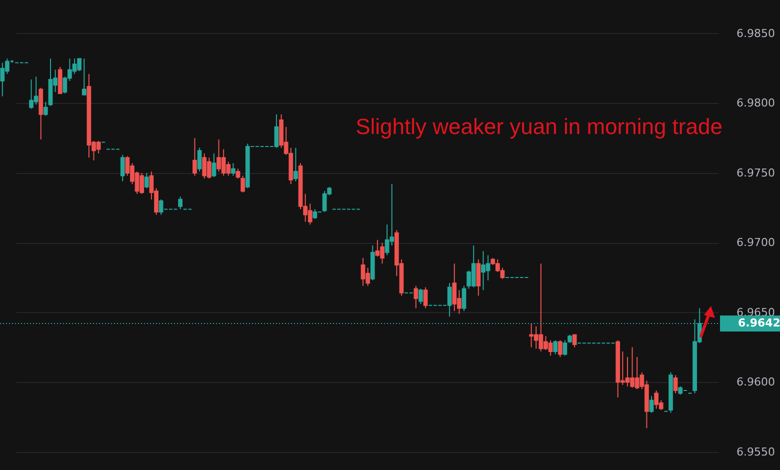 This screenshot has height=470, width=780. What do you see at coordinates (759, 323) in the screenshot?
I see `ref-line-label: 6.9642` at bounding box center [759, 323].